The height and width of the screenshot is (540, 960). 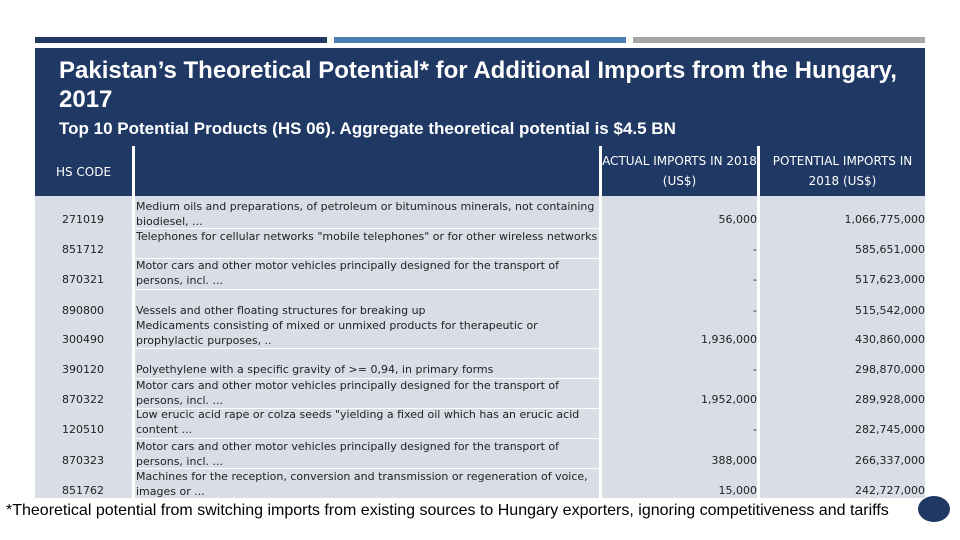 I want to click on row-3-potential-imports: 517,623,000, so click(x=890, y=279).